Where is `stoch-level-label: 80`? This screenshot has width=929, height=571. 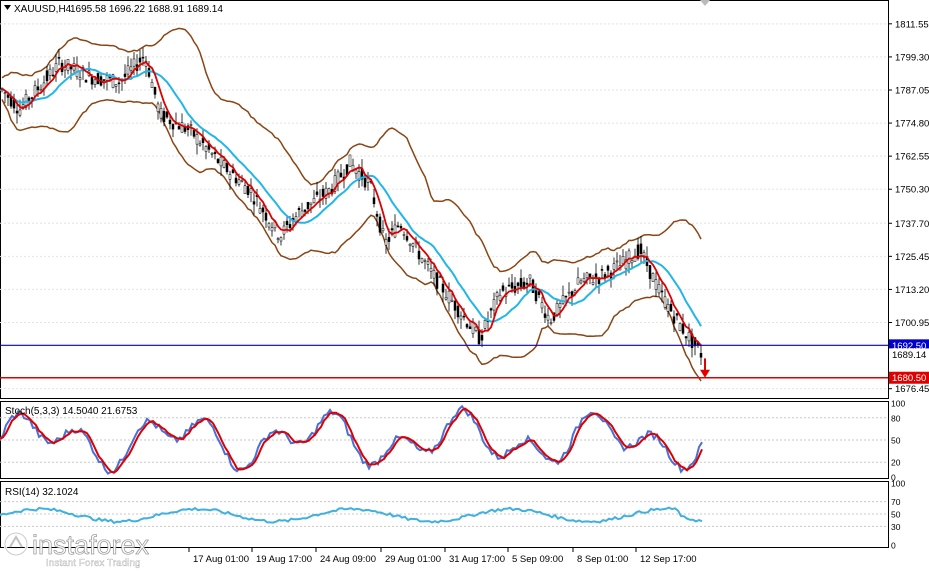 stoch-level-label: 80 is located at coordinates (896, 418).